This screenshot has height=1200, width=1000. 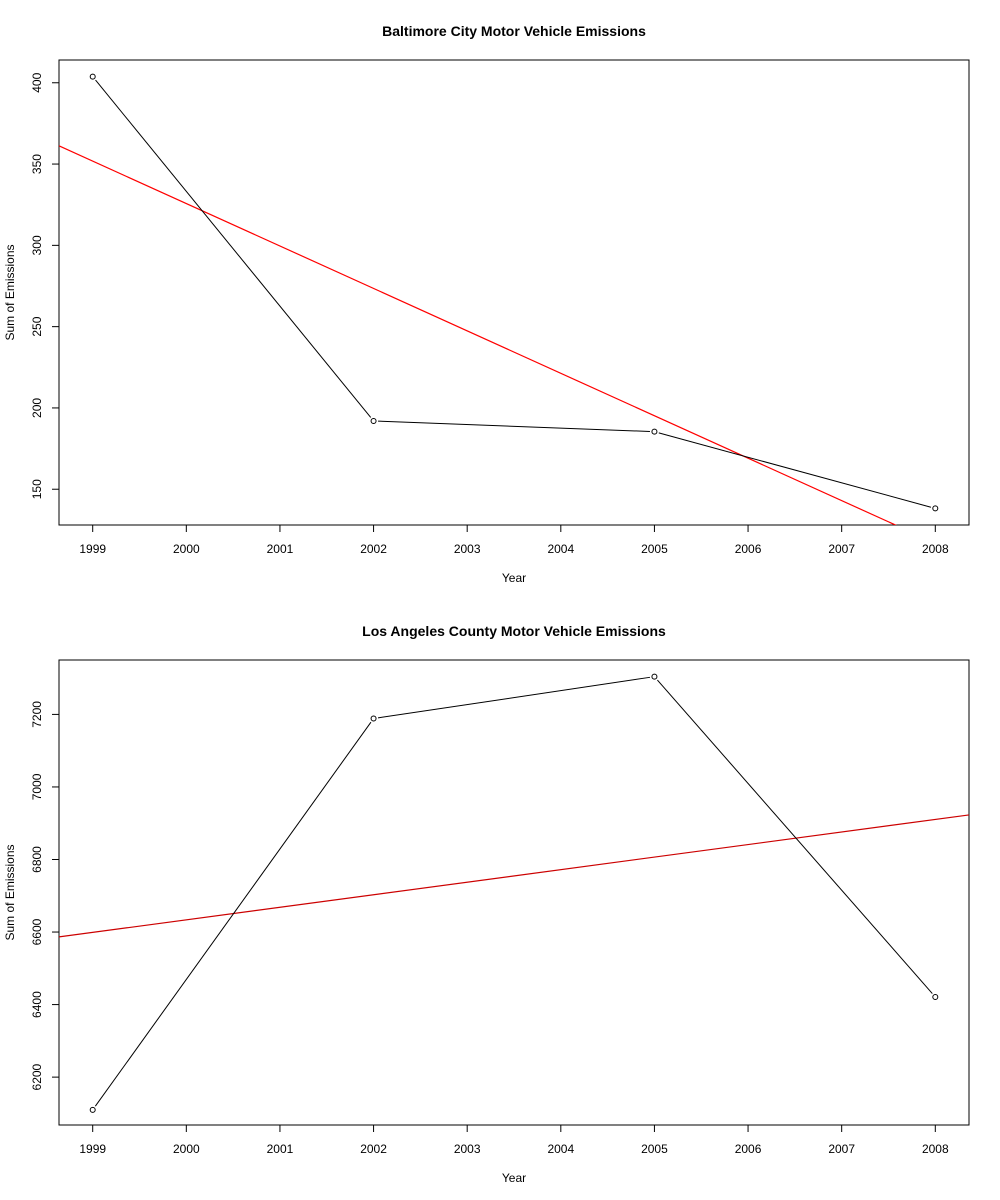 I want to click on y-tick-label: 6200, so click(x=37, y=1076).